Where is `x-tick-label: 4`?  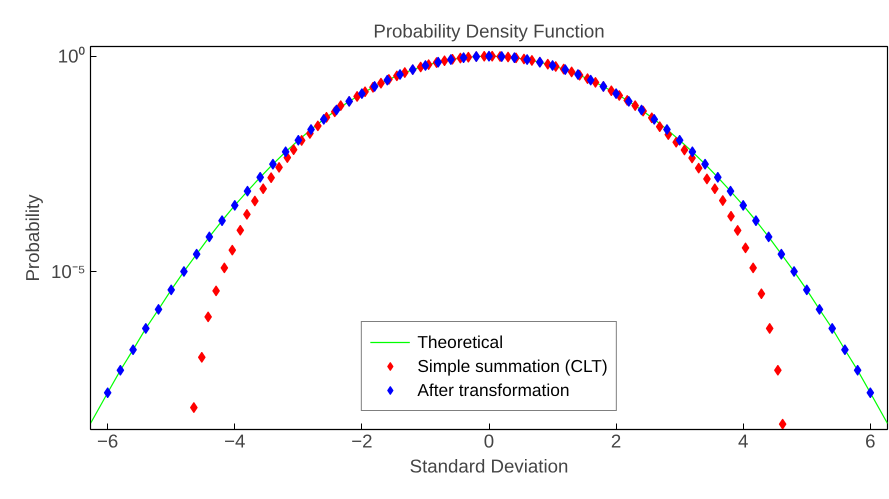
x-tick-label: 4 is located at coordinates (743, 441).